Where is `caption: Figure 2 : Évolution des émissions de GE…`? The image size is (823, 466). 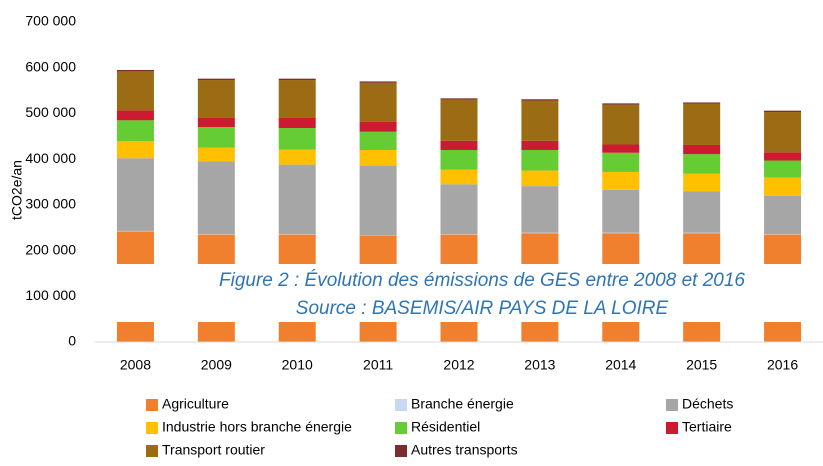
caption: Figure 2 : Évolution des émissions de GE… is located at coordinates (482, 280).